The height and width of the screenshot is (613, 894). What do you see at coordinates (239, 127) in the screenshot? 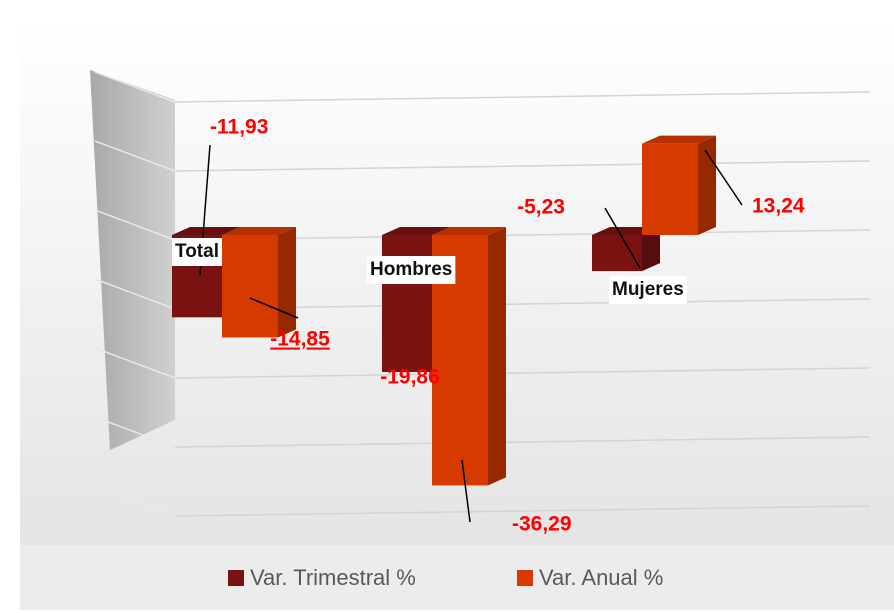
I see `data-label: -11,93` at bounding box center [239, 127].